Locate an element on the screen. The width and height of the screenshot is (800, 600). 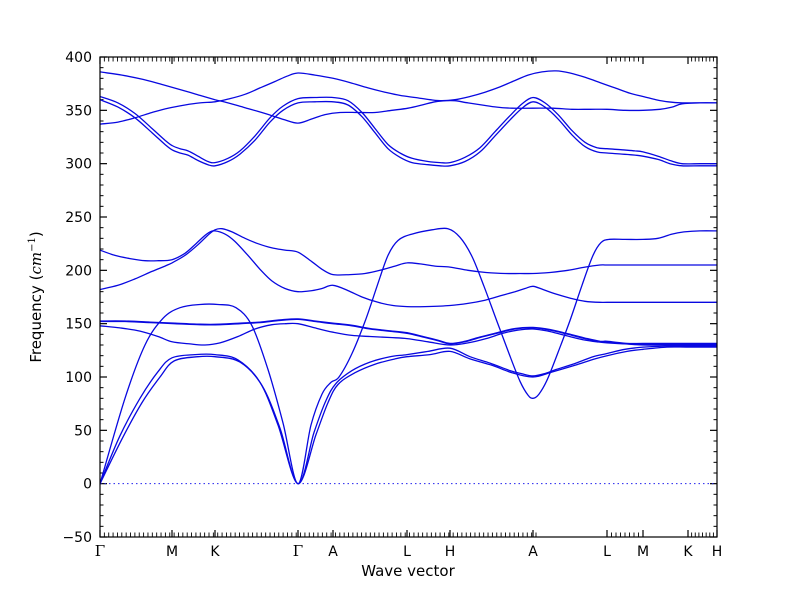
y-tick-label: 400 is located at coordinates (78, 58).